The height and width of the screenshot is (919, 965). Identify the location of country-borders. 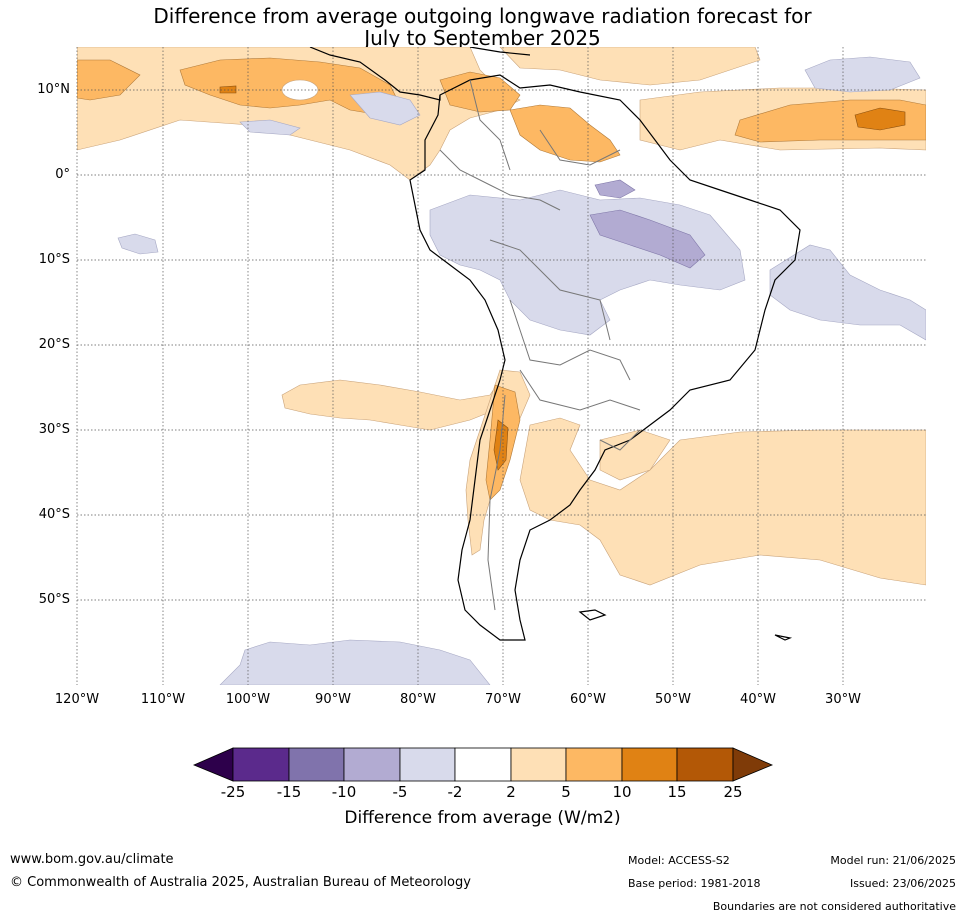
(540, 345).